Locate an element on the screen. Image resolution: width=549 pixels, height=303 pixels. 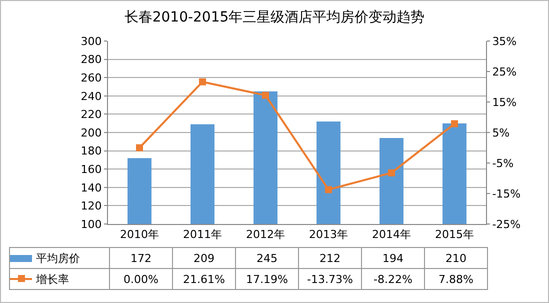
data-label: 194 is located at coordinates (393, 258).